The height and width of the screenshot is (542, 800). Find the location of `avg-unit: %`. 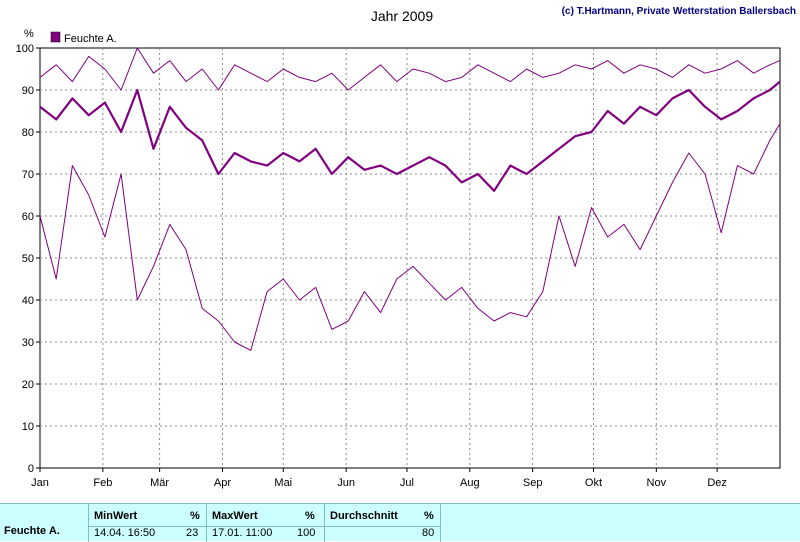

avg-unit: % is located at coordinates (429, 516).